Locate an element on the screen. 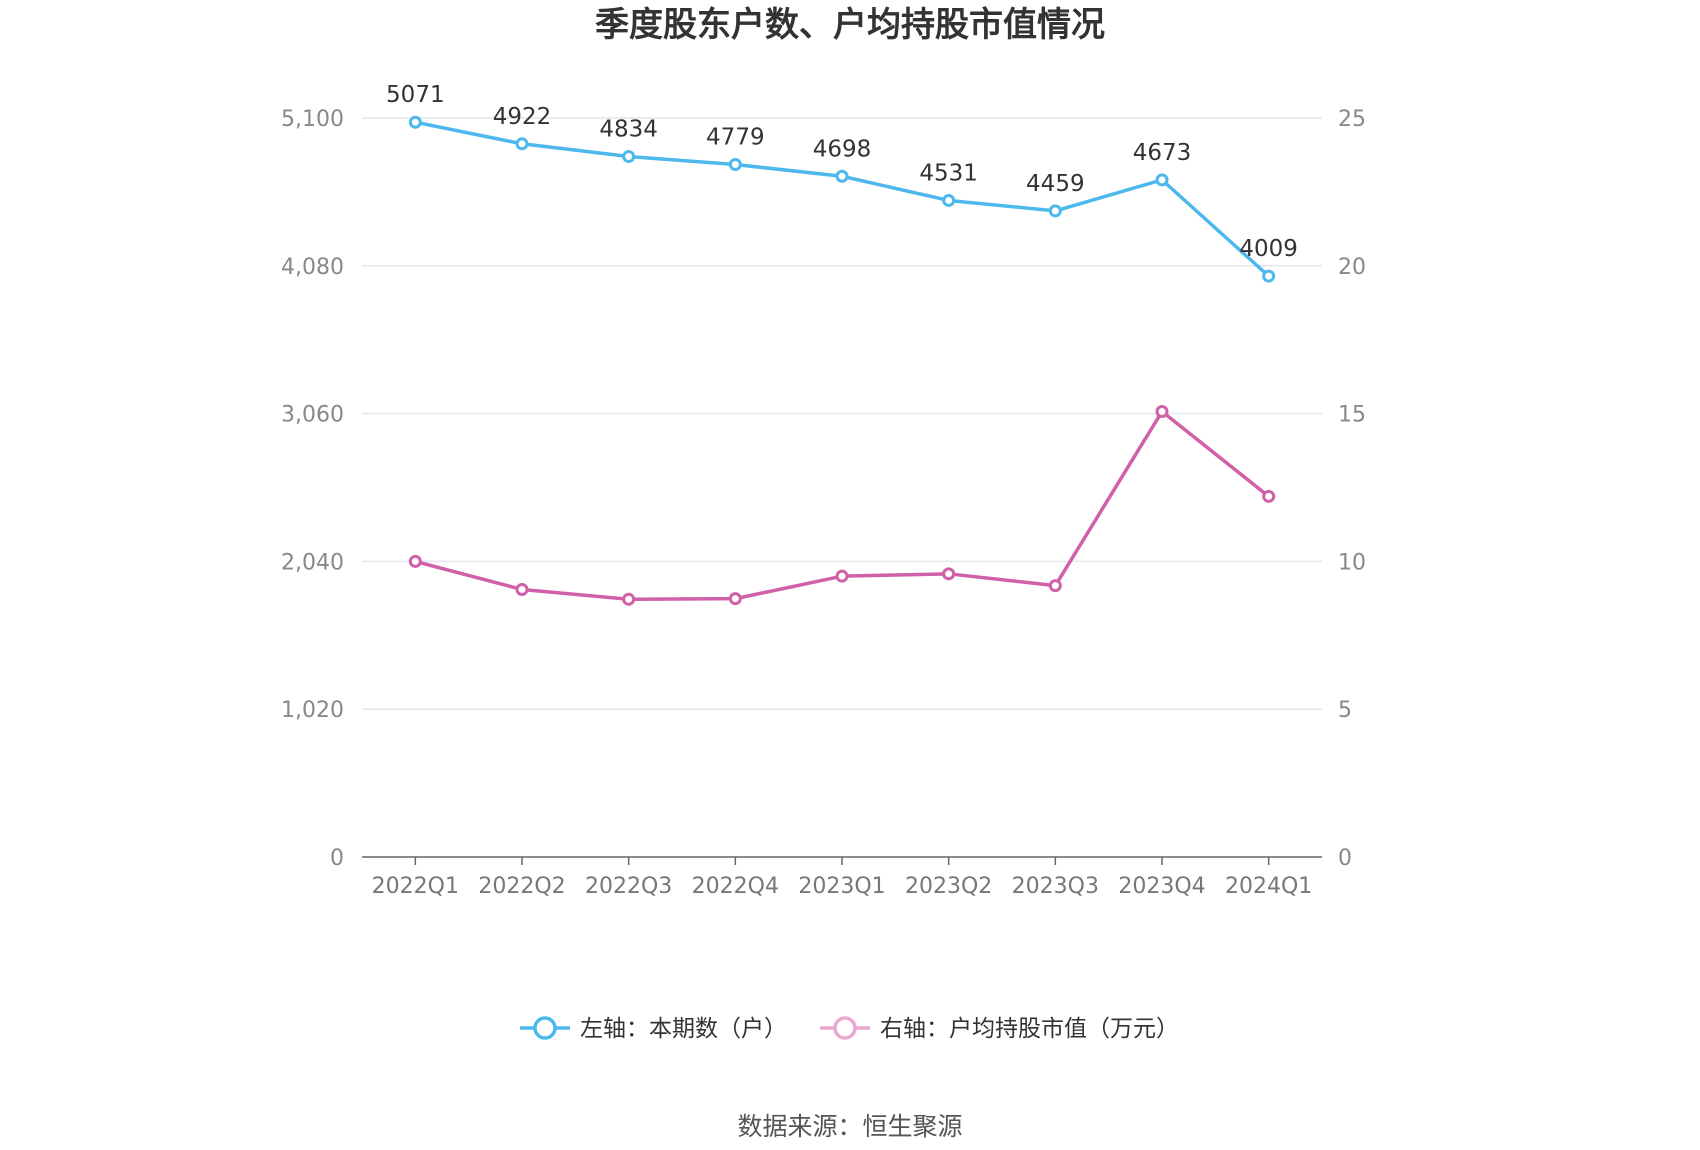 This screenshot has width=1700, height=1150. x-axis-tick-label: 2022Q4 is located at coordinates (735, 886).